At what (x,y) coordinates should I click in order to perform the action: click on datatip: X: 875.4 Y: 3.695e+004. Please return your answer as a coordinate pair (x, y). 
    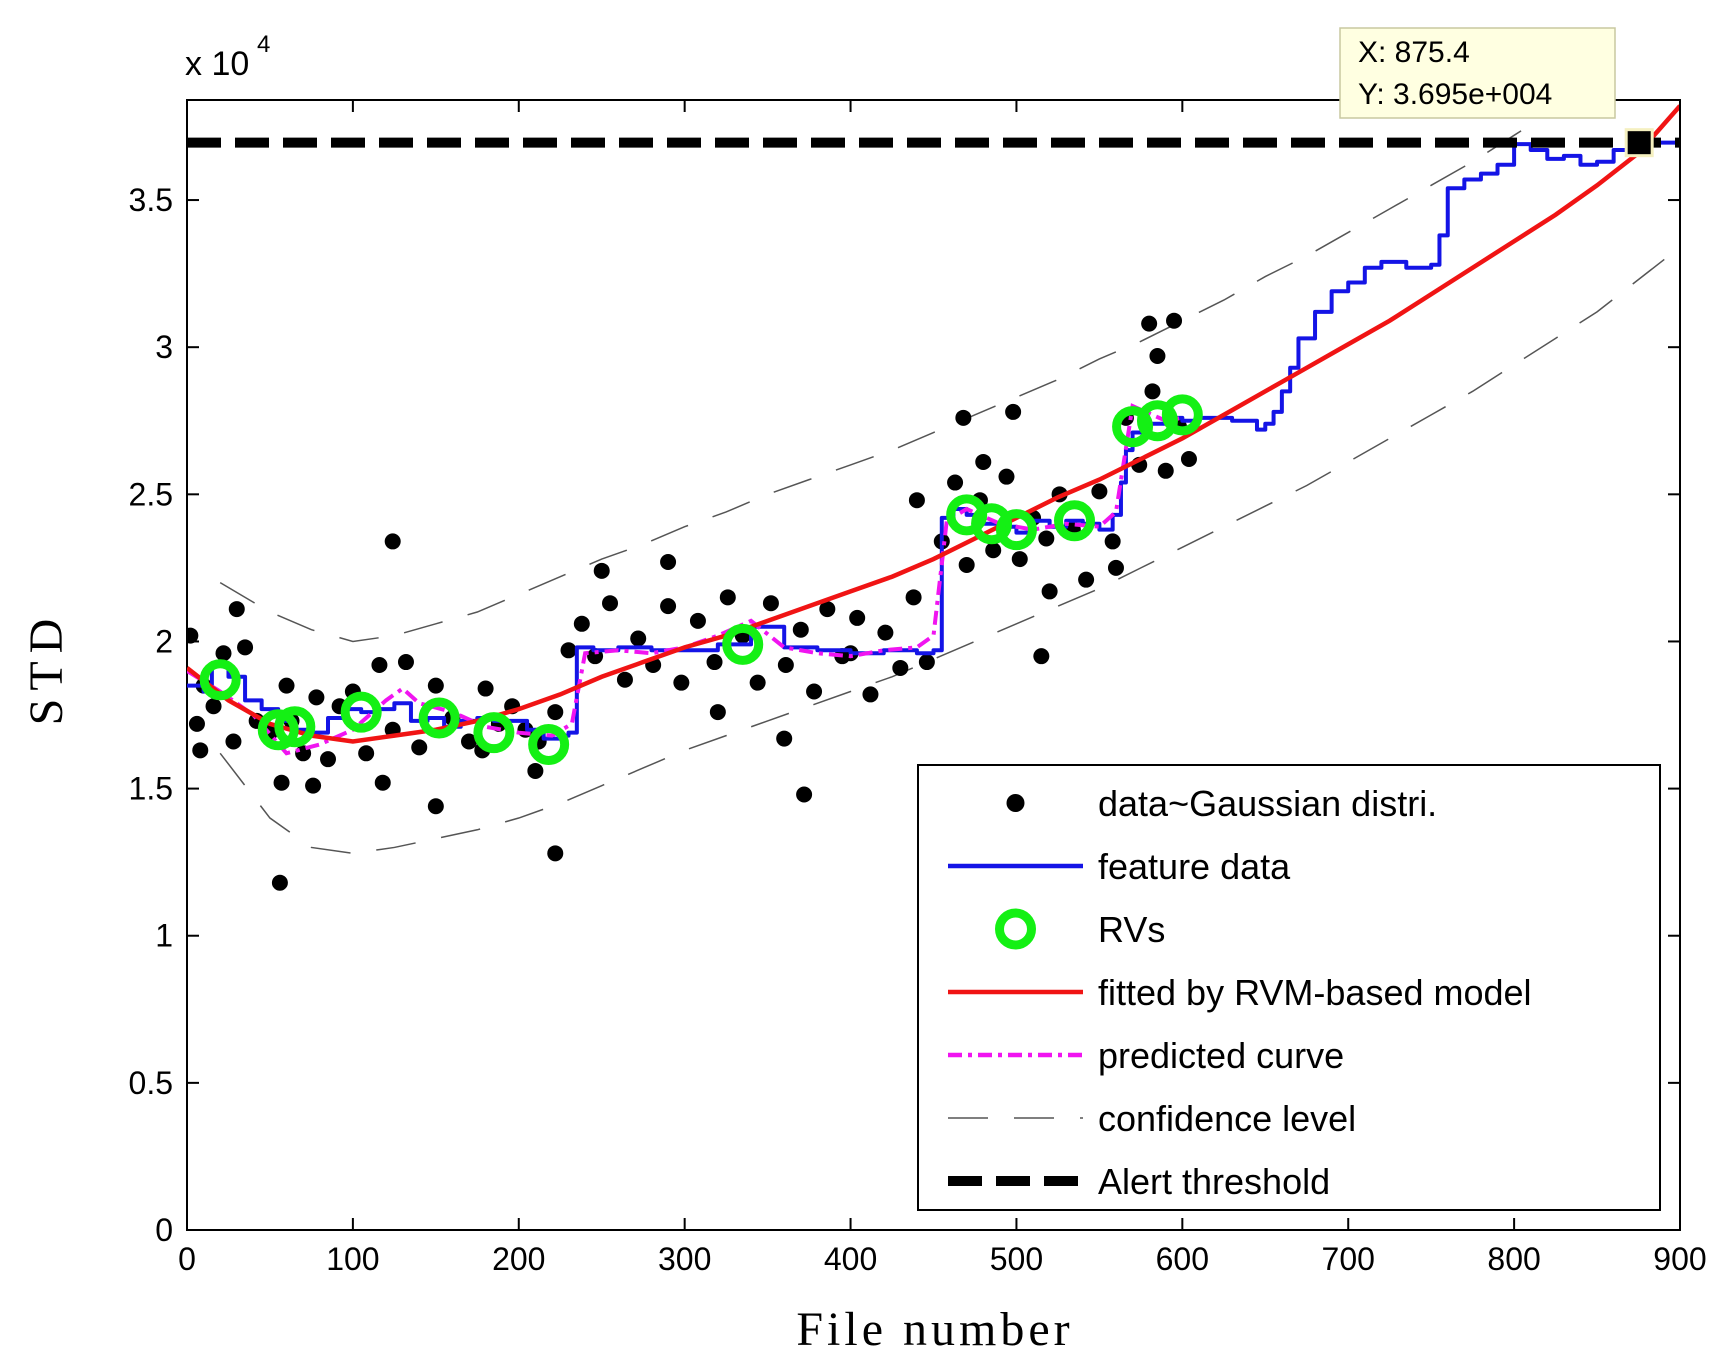
    Looking at the image, I should click on (1496, 92).